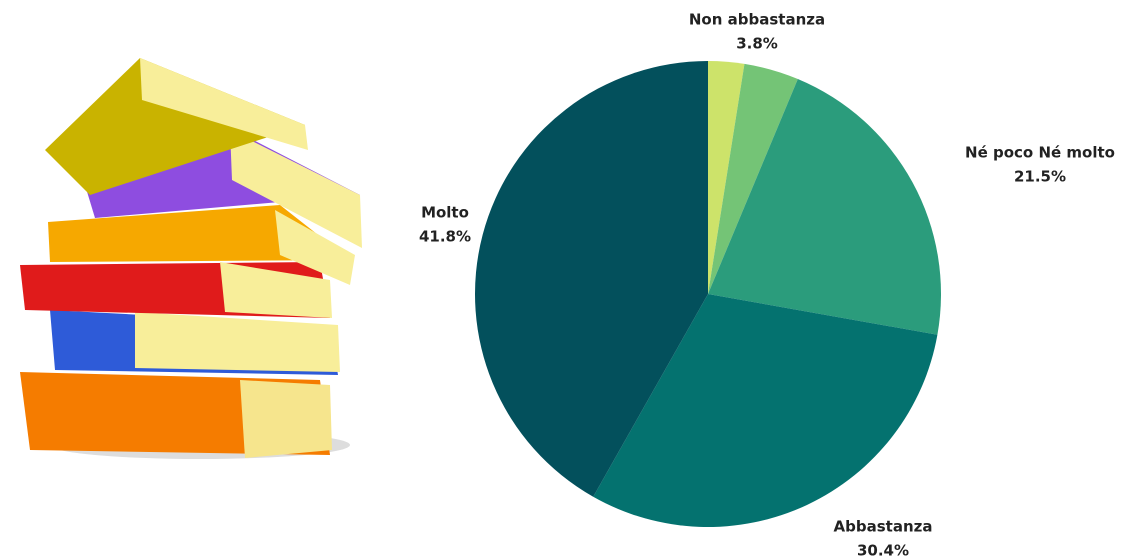 Image resolution: width=1133 pixels, height=558 pixels. I want to click on slice-value-label: 3.8%, so click(757, 44).